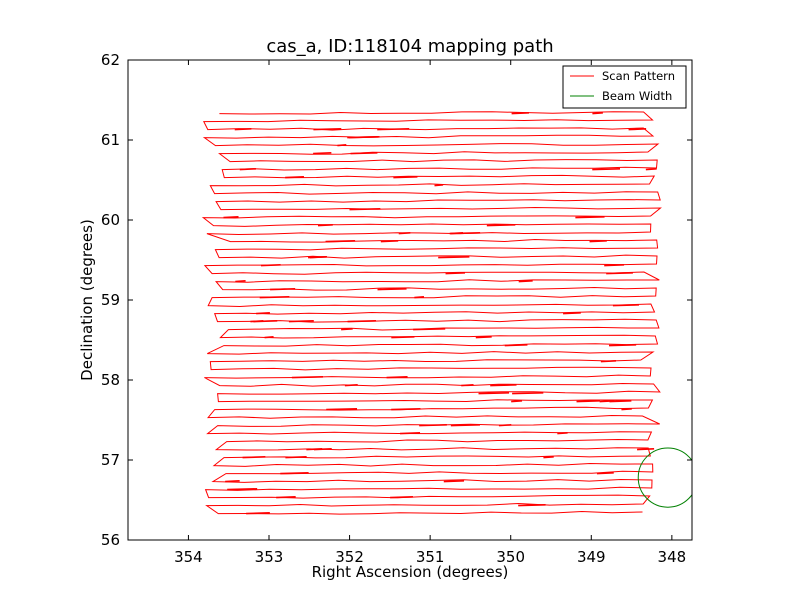 The width and height of the screenshot is (800, 600). Describe the element at coordinates (110, 140) in the screenshot. I see `y-tick-label: 61` at that location.